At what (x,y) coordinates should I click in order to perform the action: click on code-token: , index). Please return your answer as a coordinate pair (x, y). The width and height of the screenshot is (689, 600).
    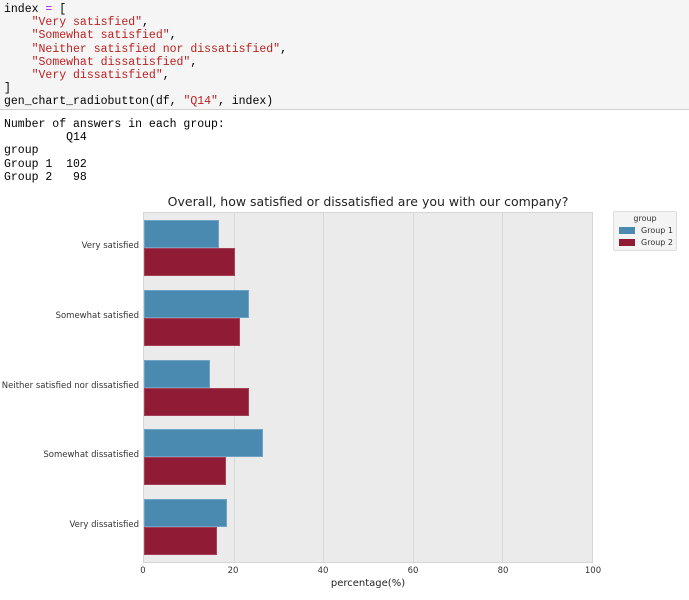
    Looking at the image, I should click on (245, 102).